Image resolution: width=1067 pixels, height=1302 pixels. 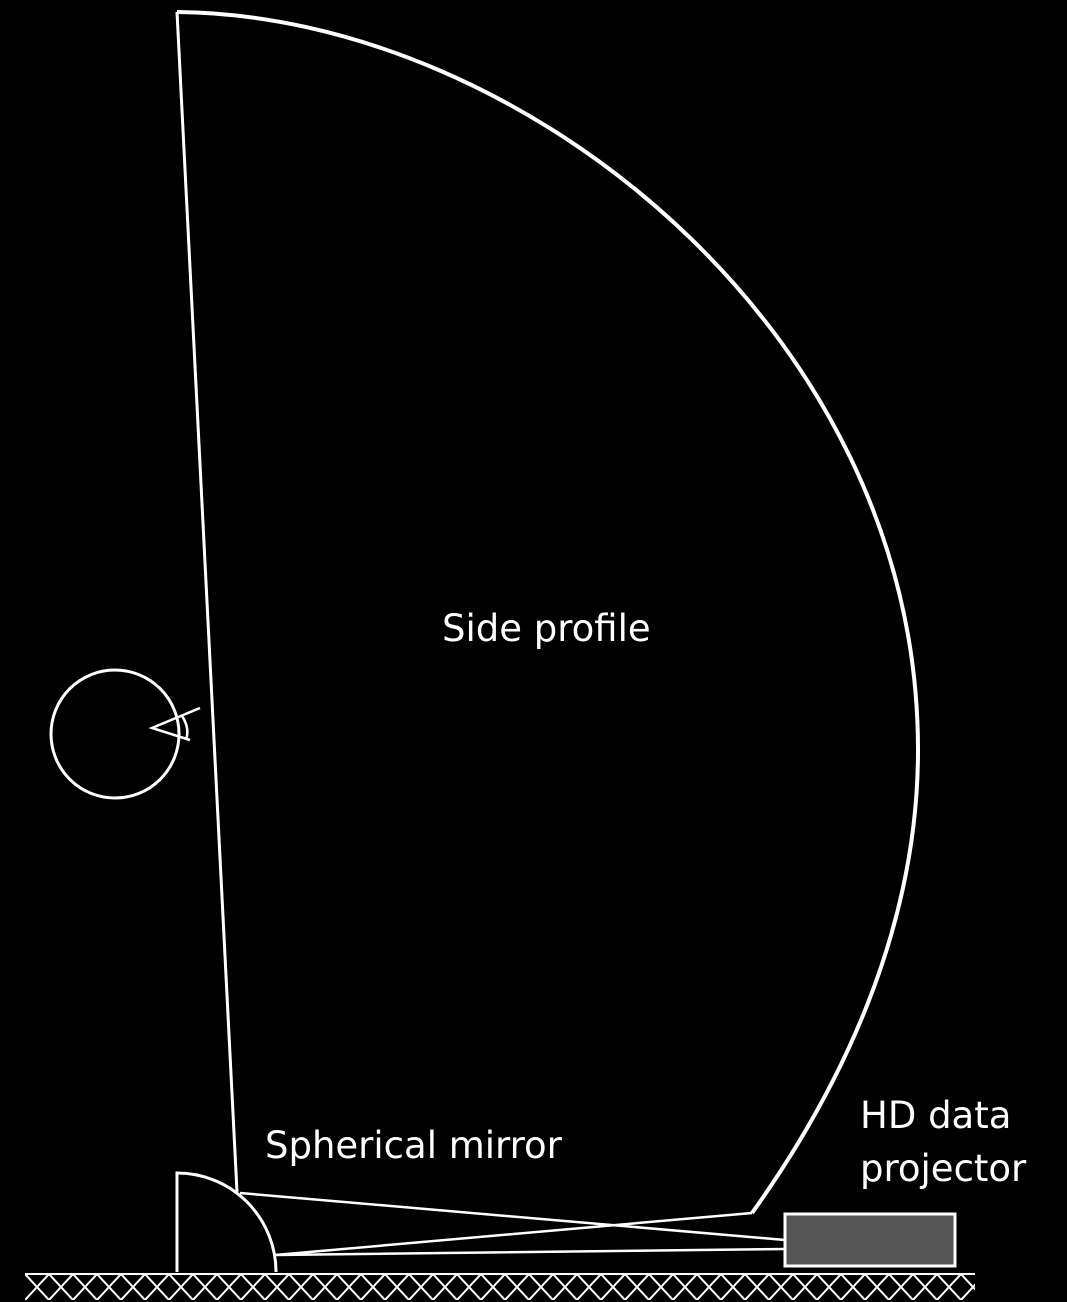 What do you see at coordinates (512, 1224) in the screenshot?
I see `light-rays` at bounding box center [512, 1224].